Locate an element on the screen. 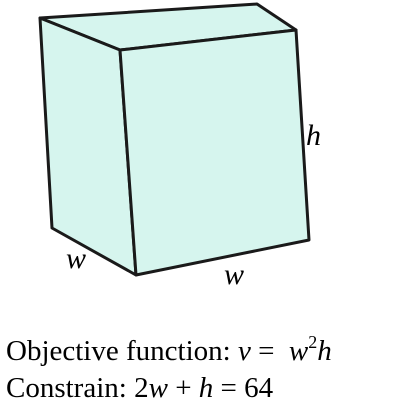  front-width-label: w is located at coordinates (234, 274).